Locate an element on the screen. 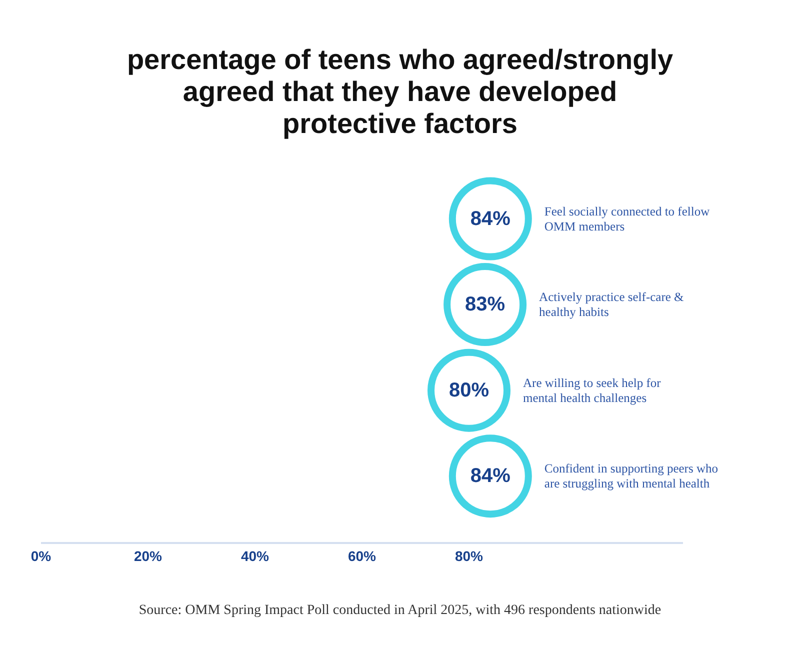  y-tick-label: Are willing to seek help for mental health challenges is located at coordinates (592, 390).